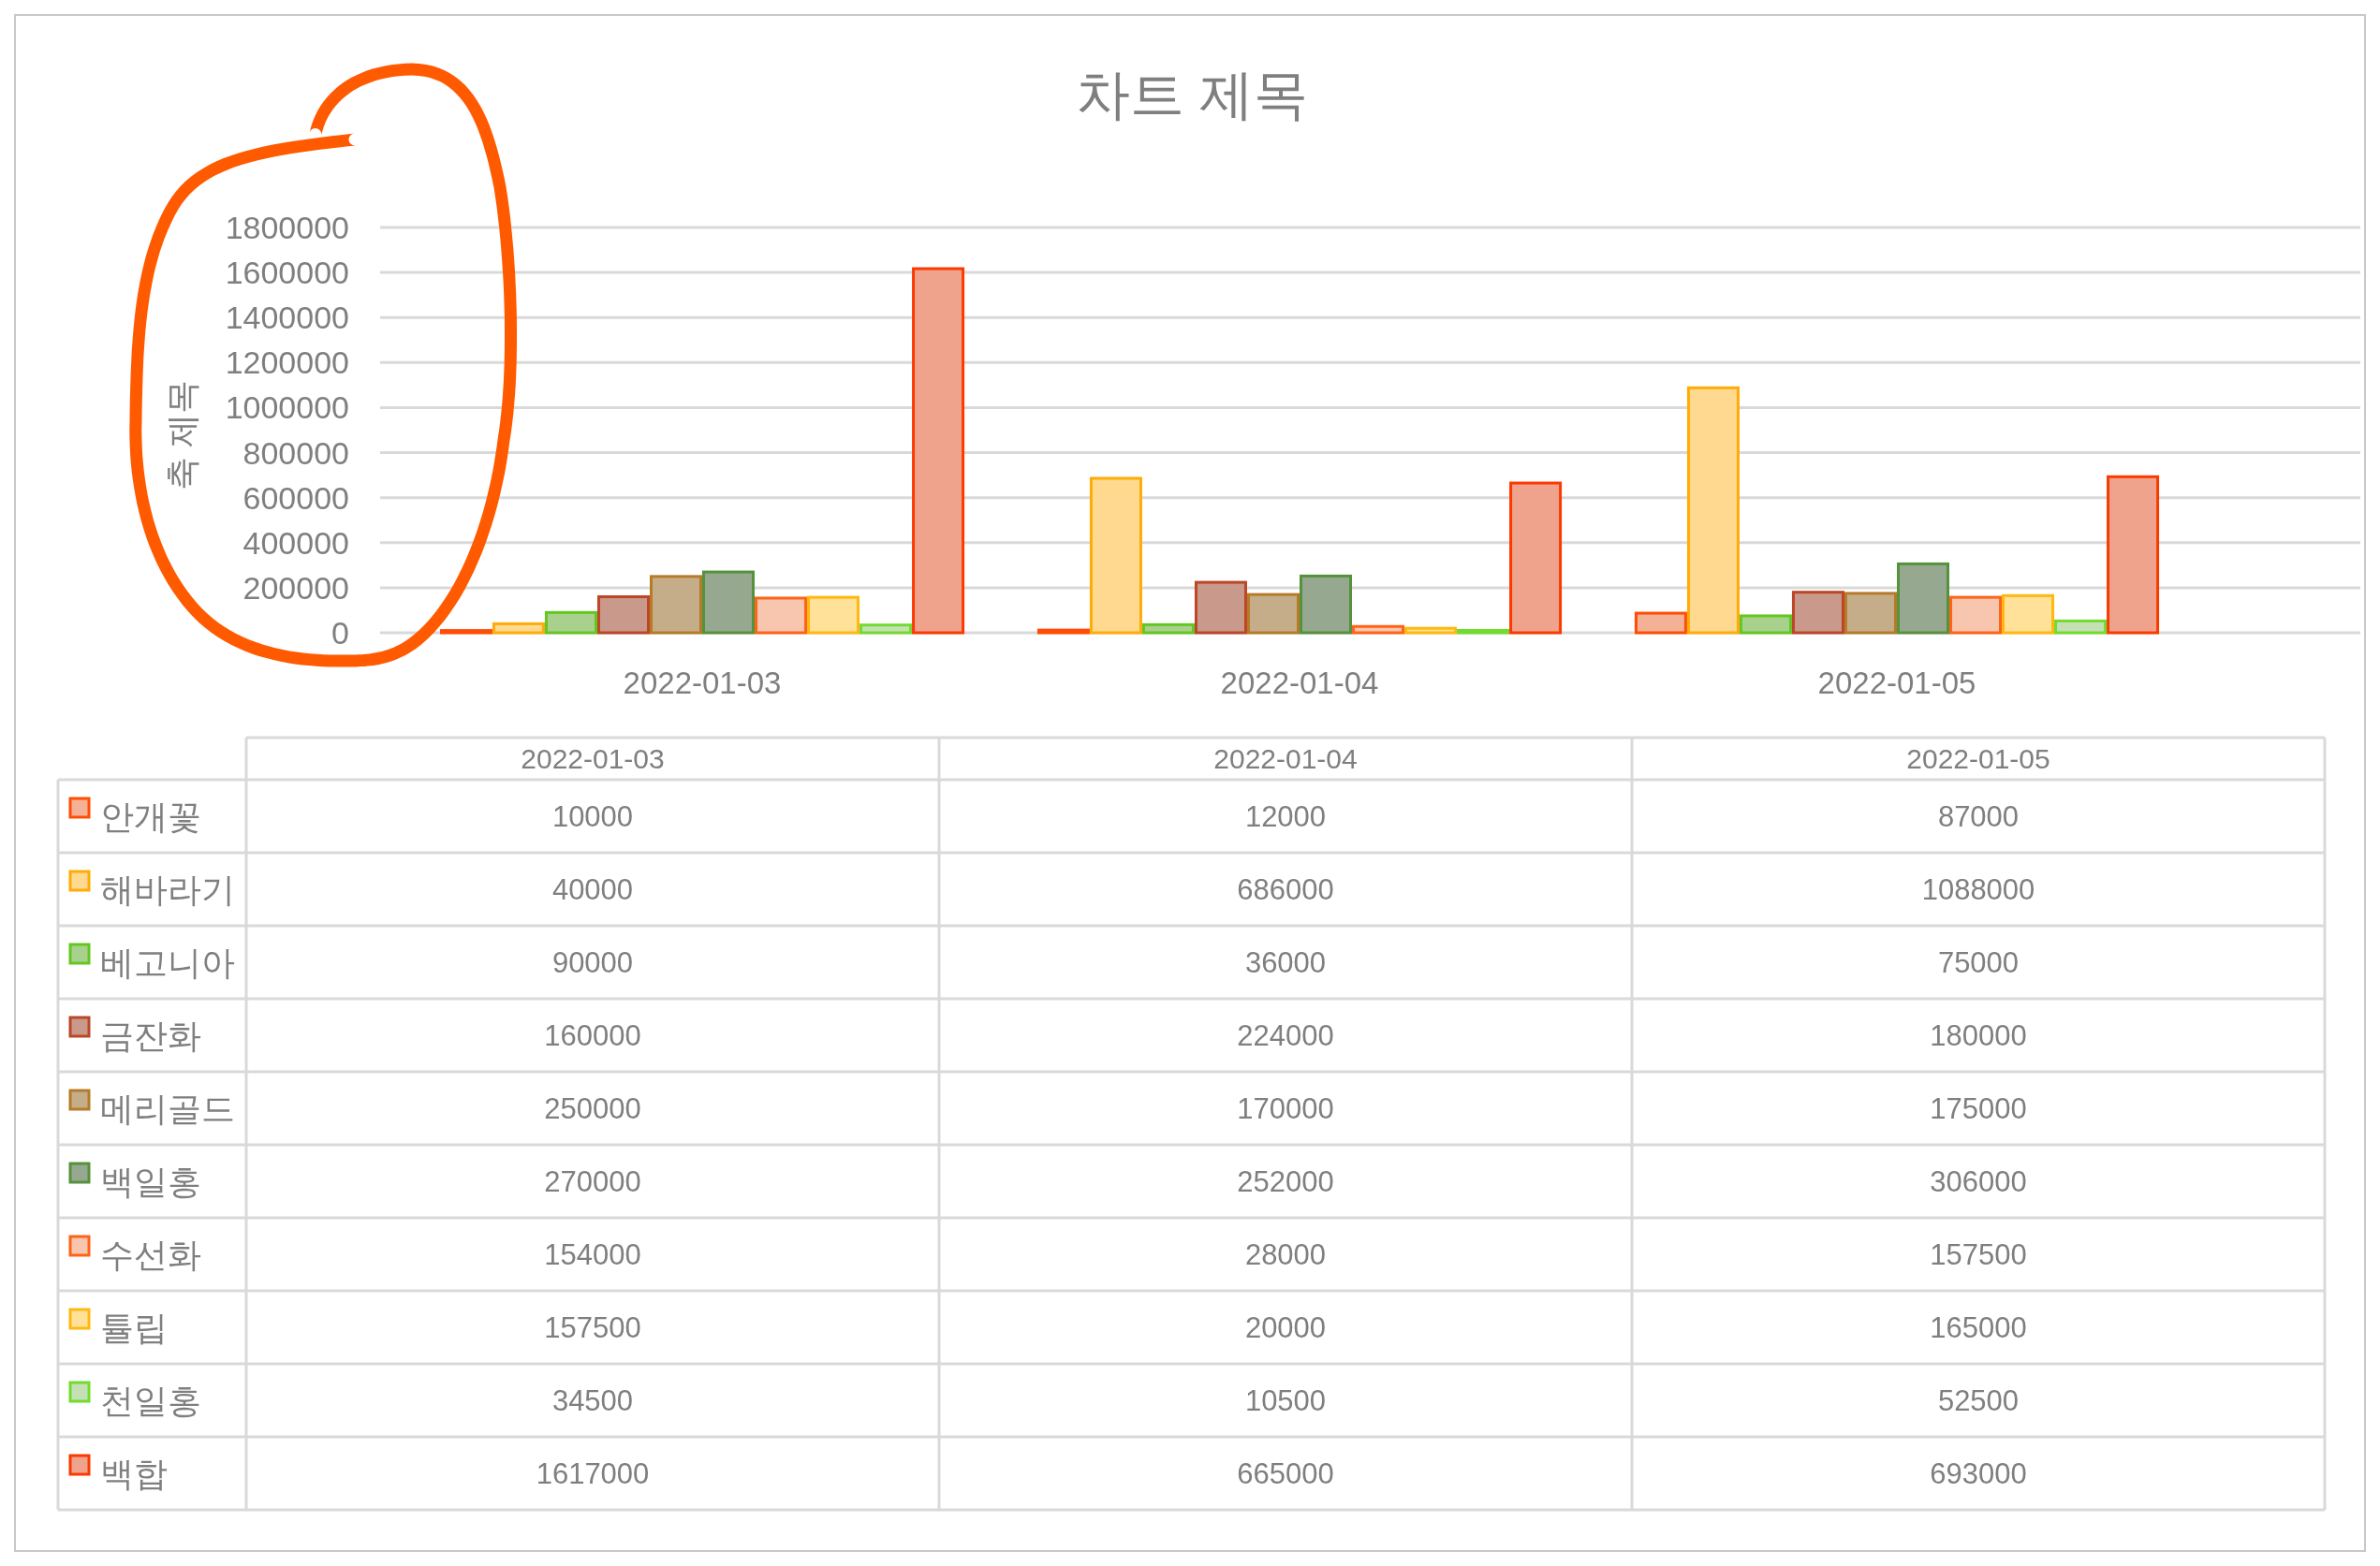  I want to click on y-tick-label: 200000, so click(295, 588).